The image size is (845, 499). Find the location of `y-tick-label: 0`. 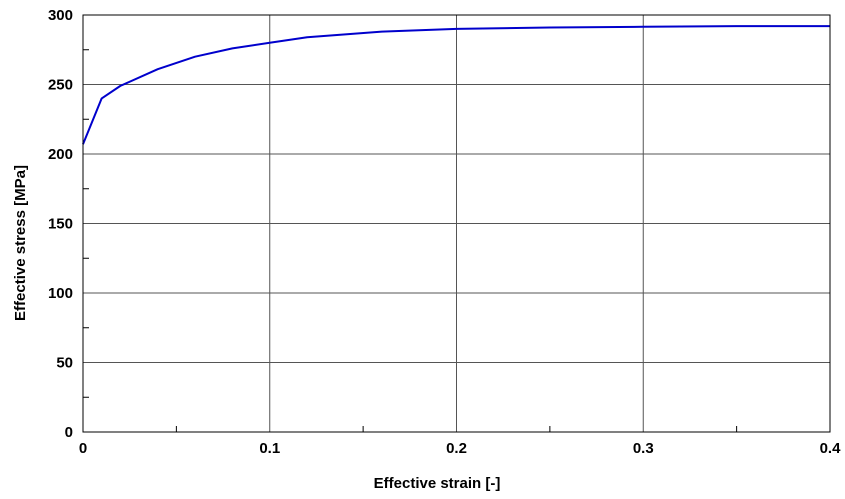

y-tick-label: 0 is located at coordinates (69, 432).